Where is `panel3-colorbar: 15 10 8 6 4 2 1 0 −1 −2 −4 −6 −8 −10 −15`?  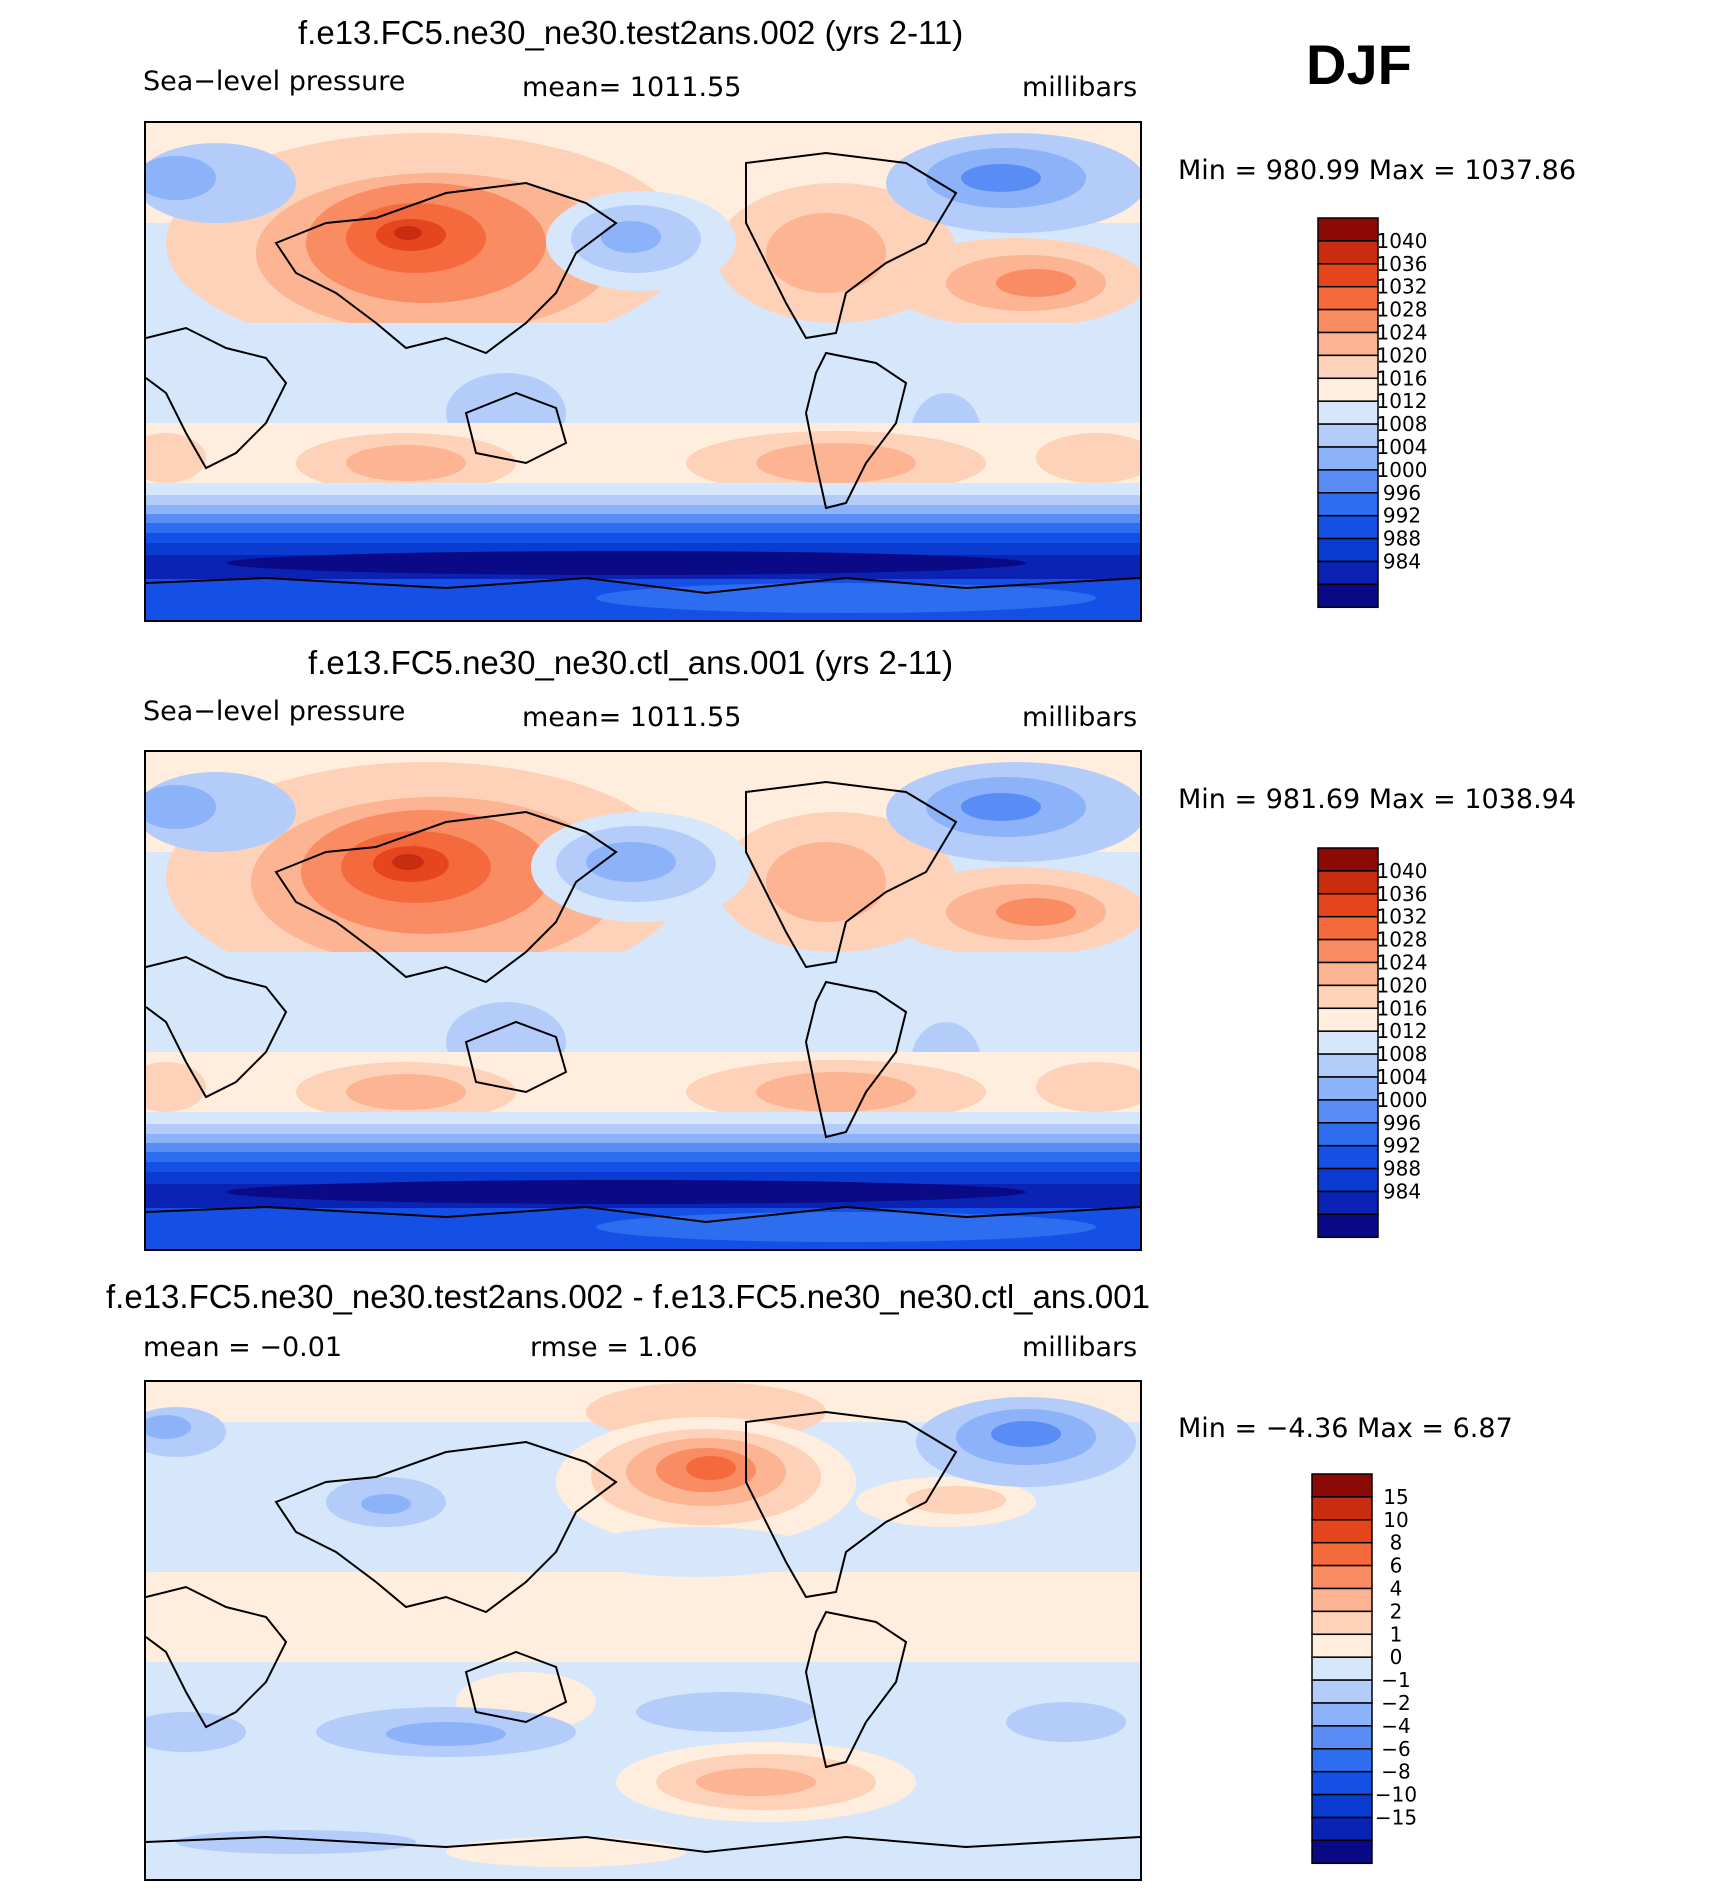
panel3-colorbar: 15 10 8 6 4 2 1 0 −1 −2 −4 −6 −8 −10 −15 is located at coordinates (1381, 1671).